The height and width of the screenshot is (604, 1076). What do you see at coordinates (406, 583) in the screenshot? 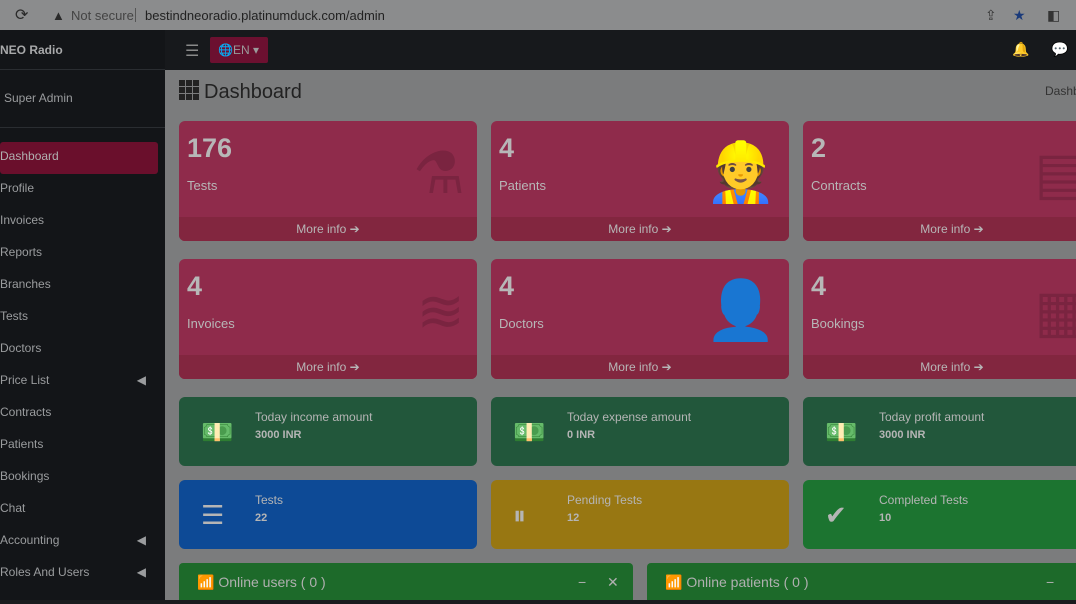
I see `online-users-panel: 📶 Online users ( 0 ) − ✕` at bounding box center [406, 583].